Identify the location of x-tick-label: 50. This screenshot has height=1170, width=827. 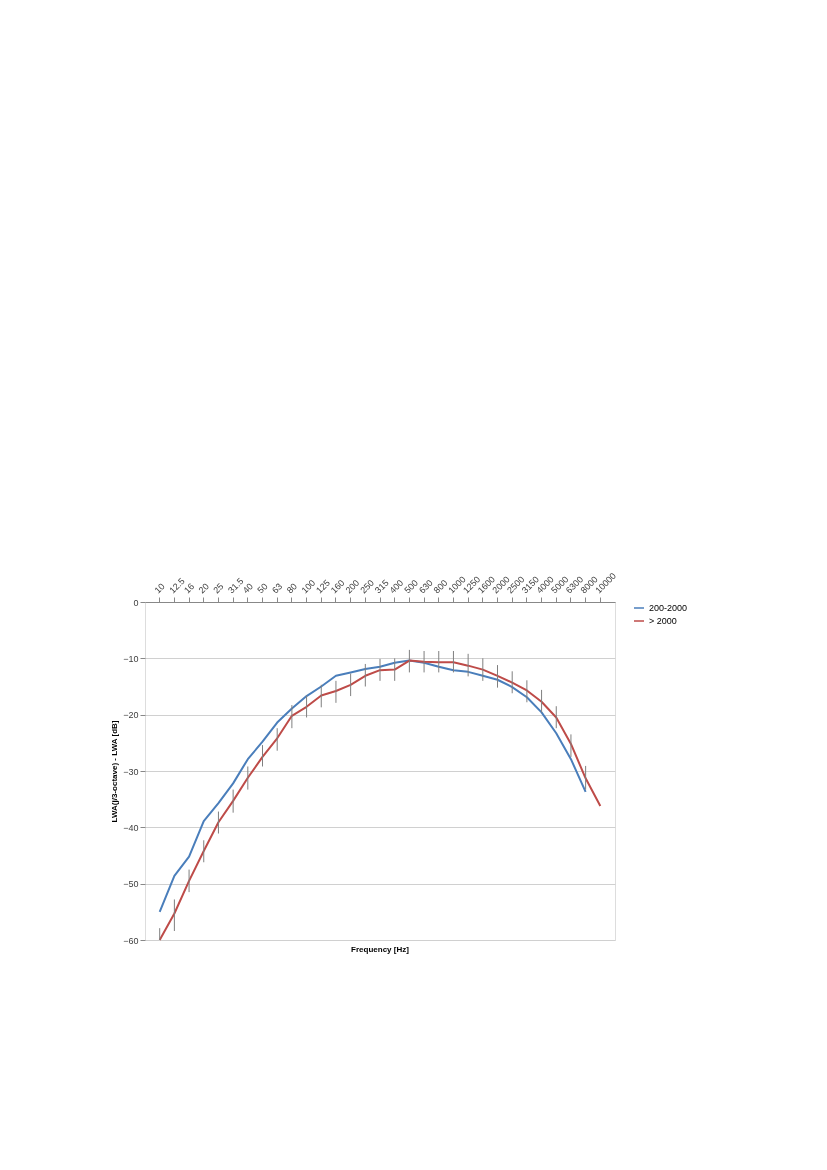
(262, 588).